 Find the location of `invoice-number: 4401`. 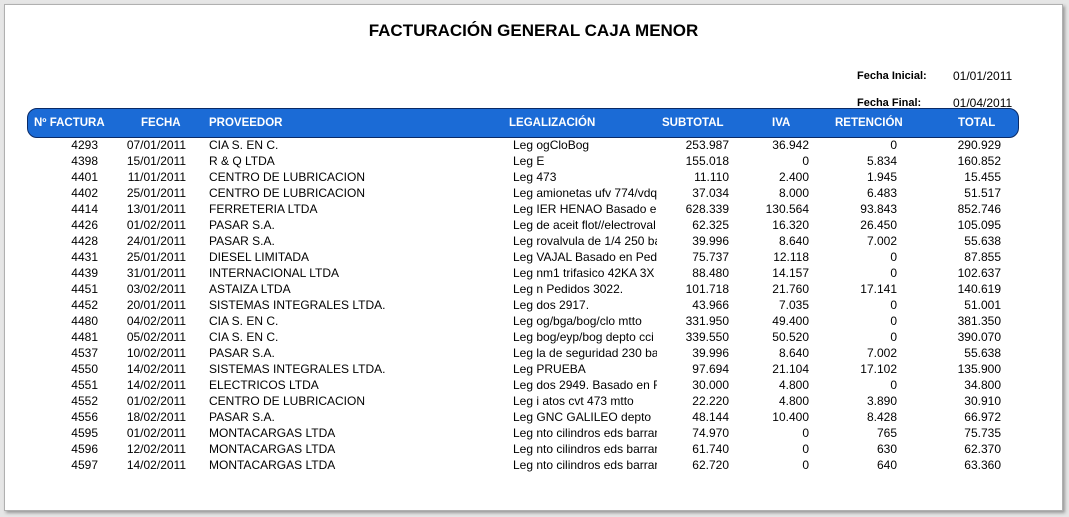

invoice-number: 4401 is located at coordinates (84, 177).